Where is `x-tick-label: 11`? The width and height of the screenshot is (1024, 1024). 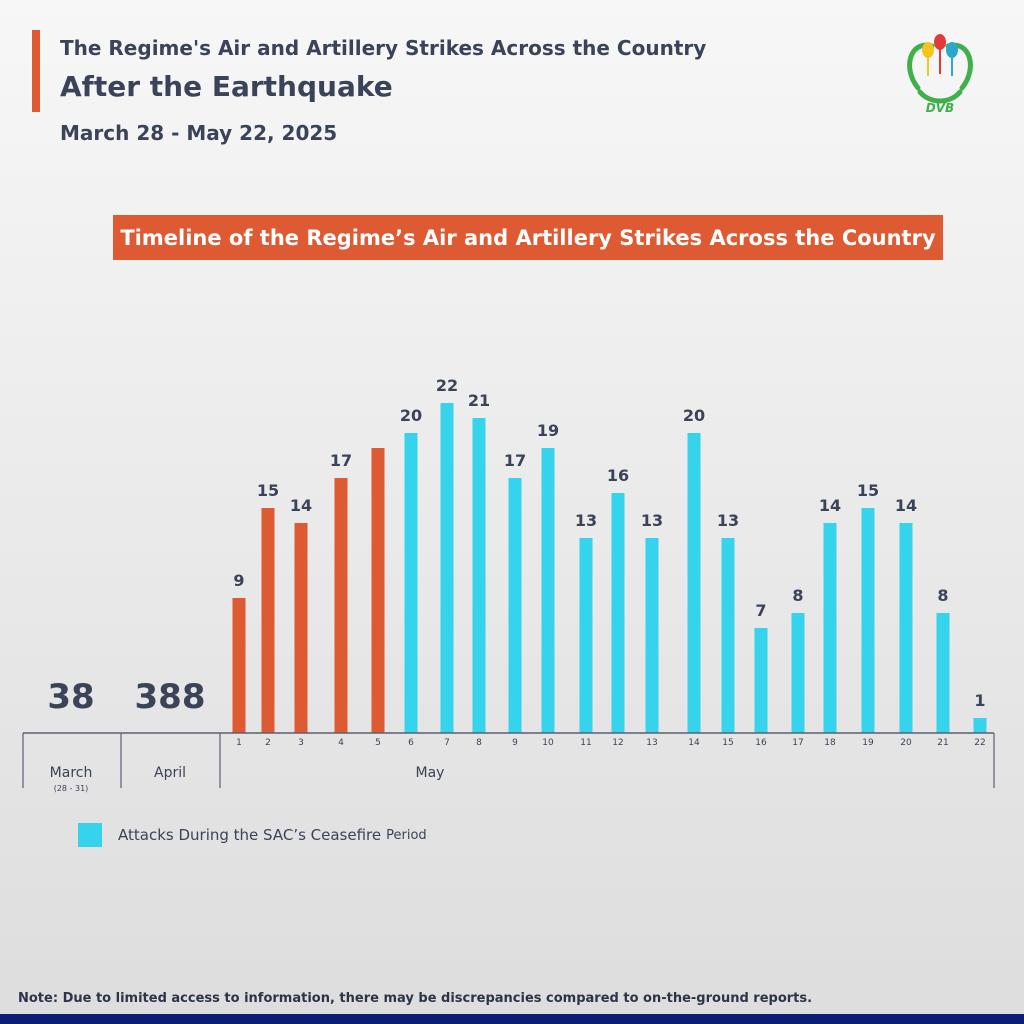
x-tick-label: 11 is located at coordinates (585, 743).